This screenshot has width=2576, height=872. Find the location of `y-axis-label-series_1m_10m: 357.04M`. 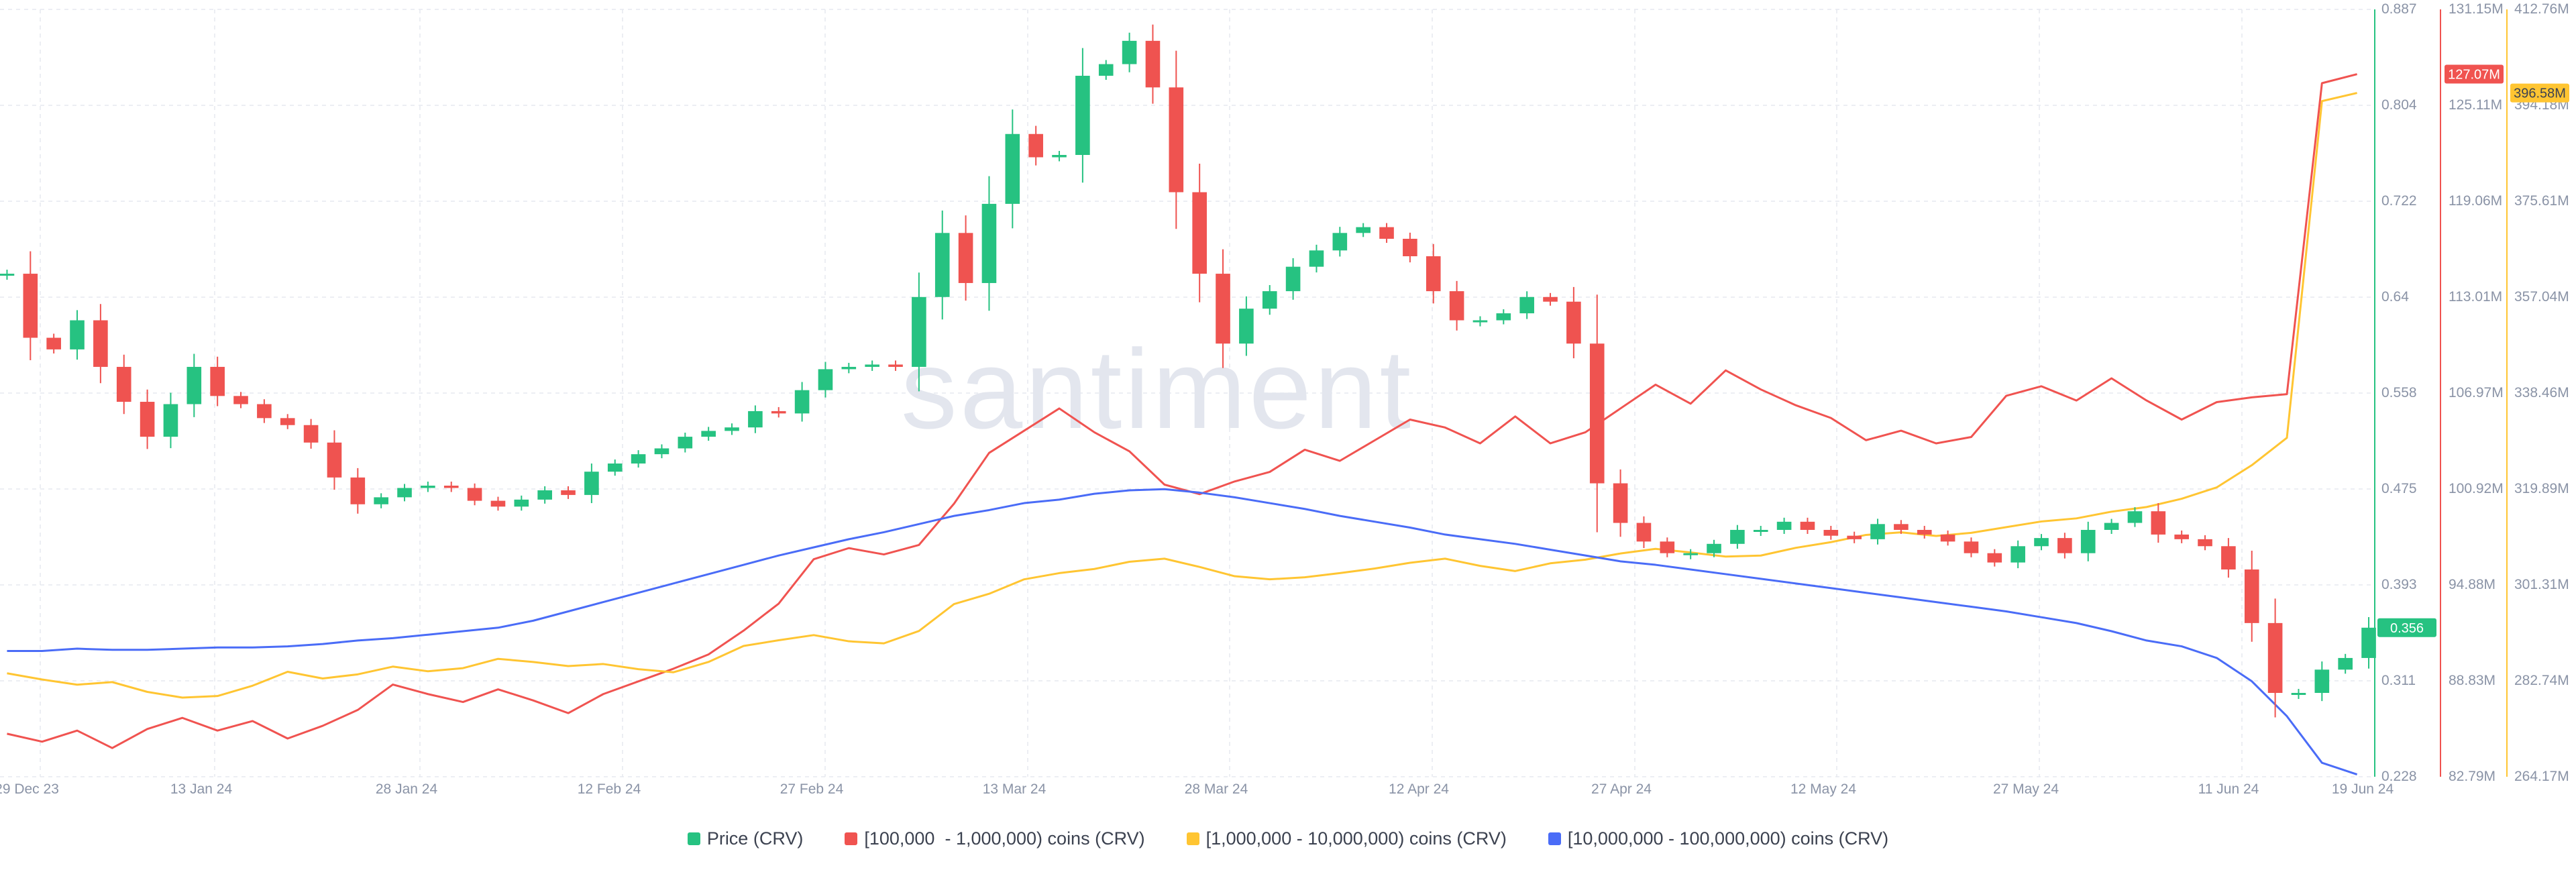

y-axis-label-series_1m_10m: 357.04M is located at coordinates (2541, 297).